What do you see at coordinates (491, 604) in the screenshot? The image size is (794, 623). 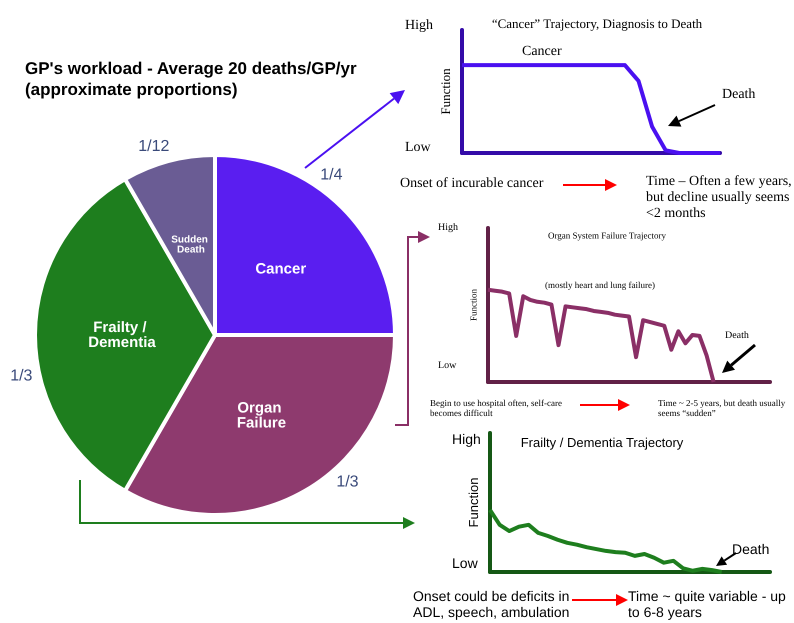 I see `text: Onset could be deficits in ADL, speech, ambulation` at bounding box center [491, 604].